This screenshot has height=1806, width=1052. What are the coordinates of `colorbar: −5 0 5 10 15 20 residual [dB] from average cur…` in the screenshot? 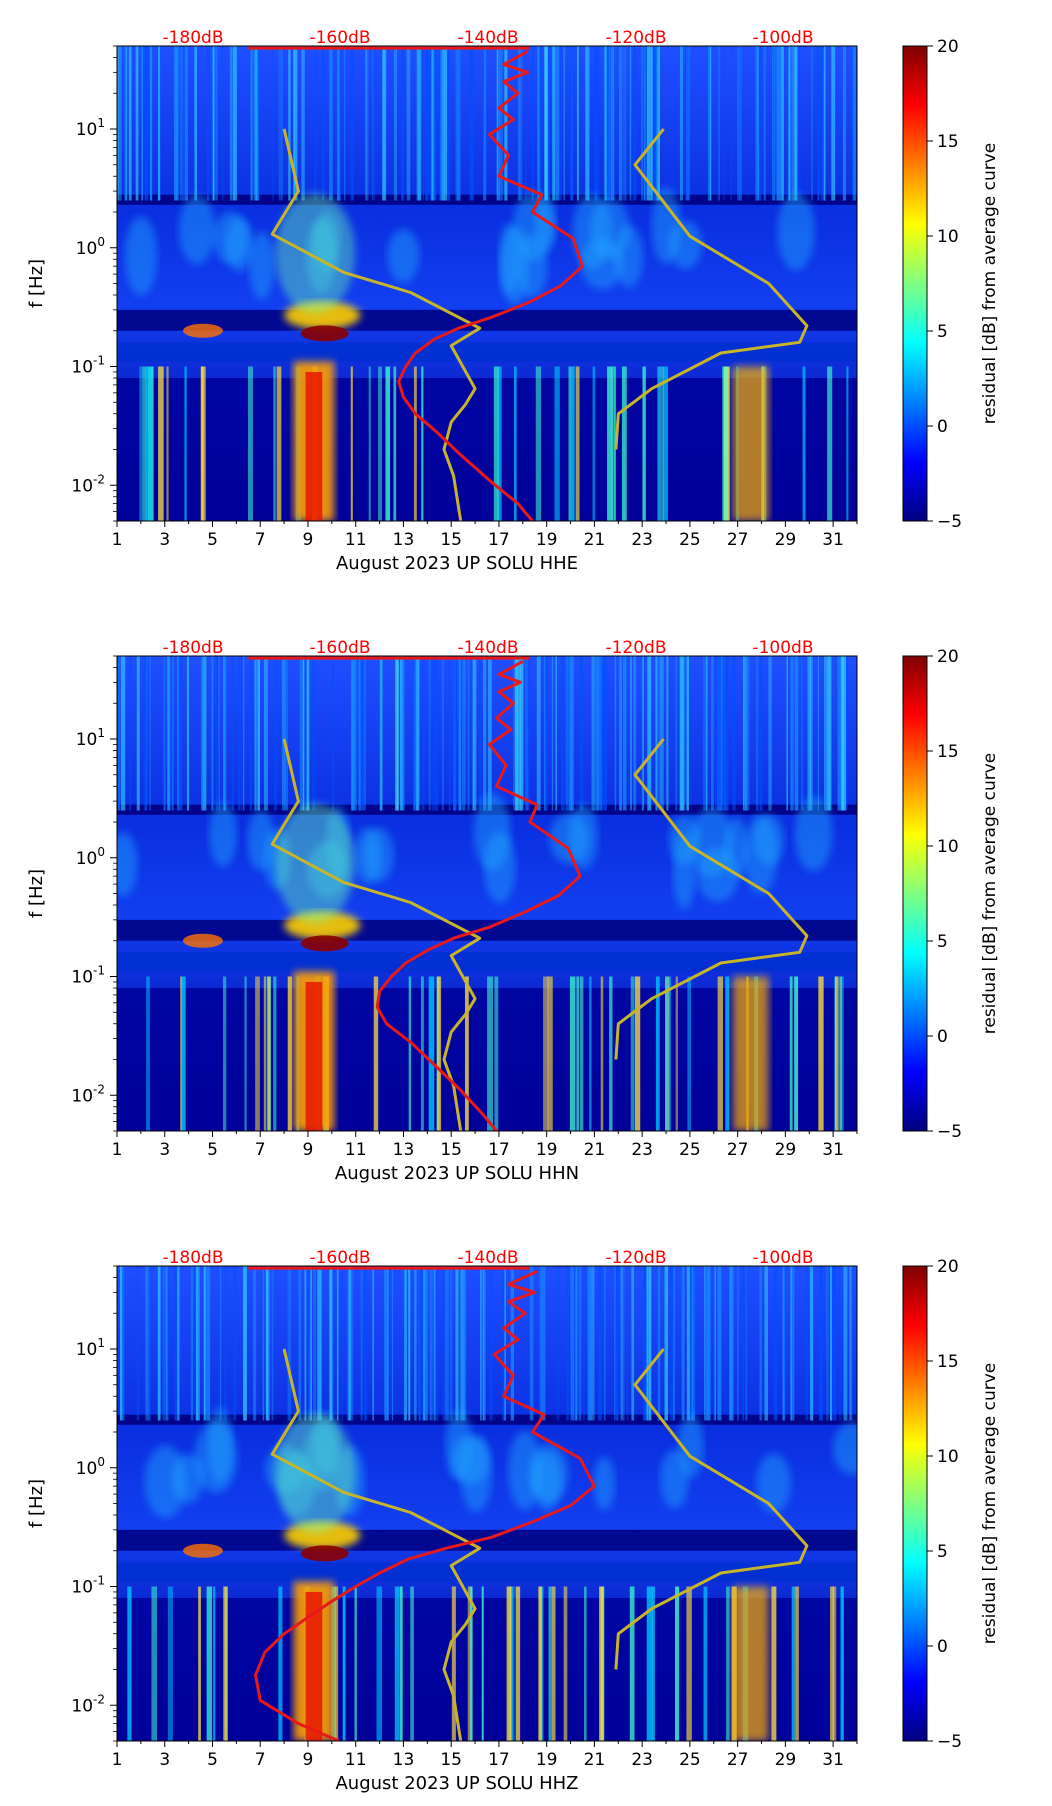 It's located at (951, 1504).